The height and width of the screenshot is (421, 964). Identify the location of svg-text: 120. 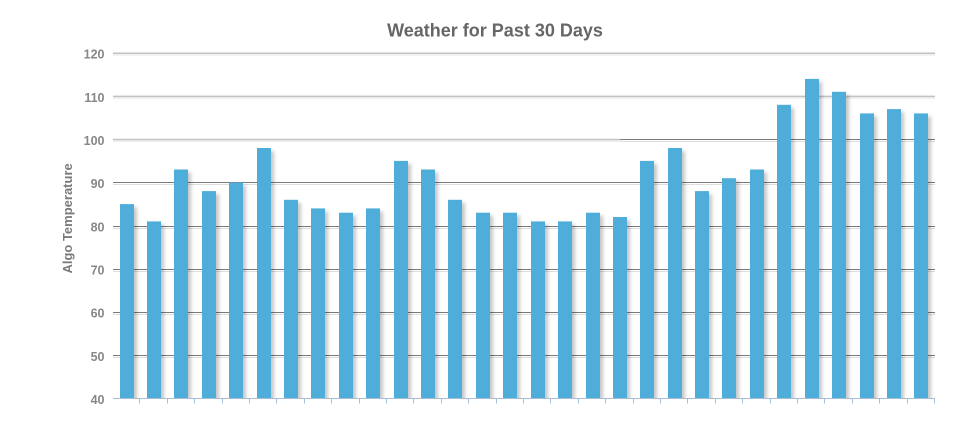
(94, 55).